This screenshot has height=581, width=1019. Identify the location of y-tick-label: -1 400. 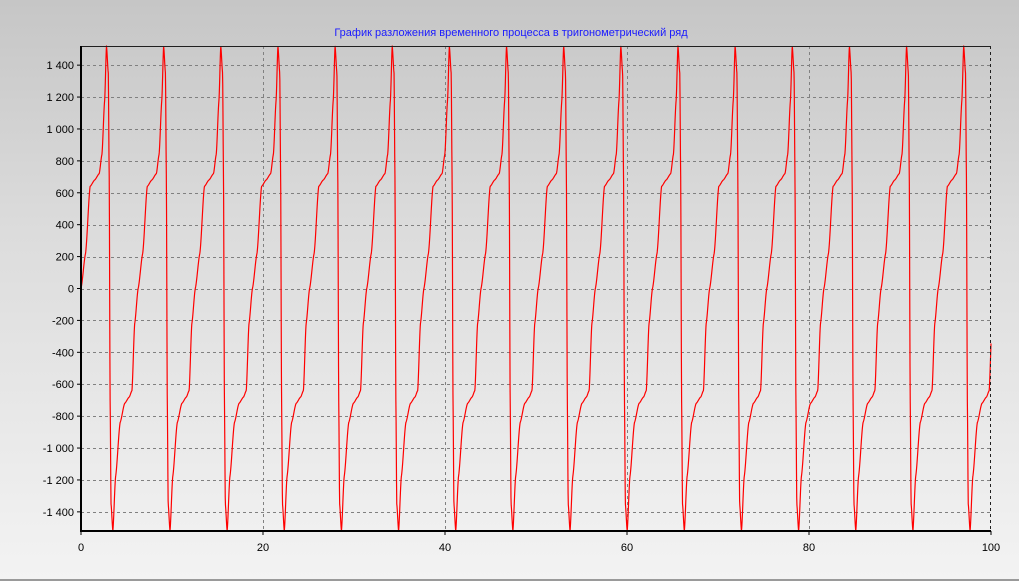
(58, 513).